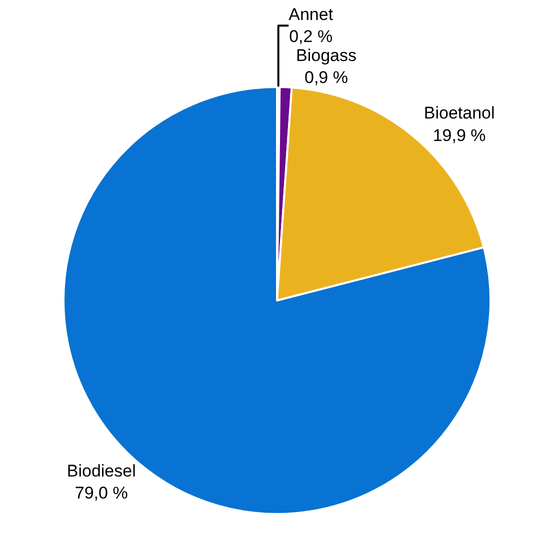  What do you see at coordinates (326, 78) in the screenshot?
I see `data-label: 0,9 %` at bounding box center [326, 78].